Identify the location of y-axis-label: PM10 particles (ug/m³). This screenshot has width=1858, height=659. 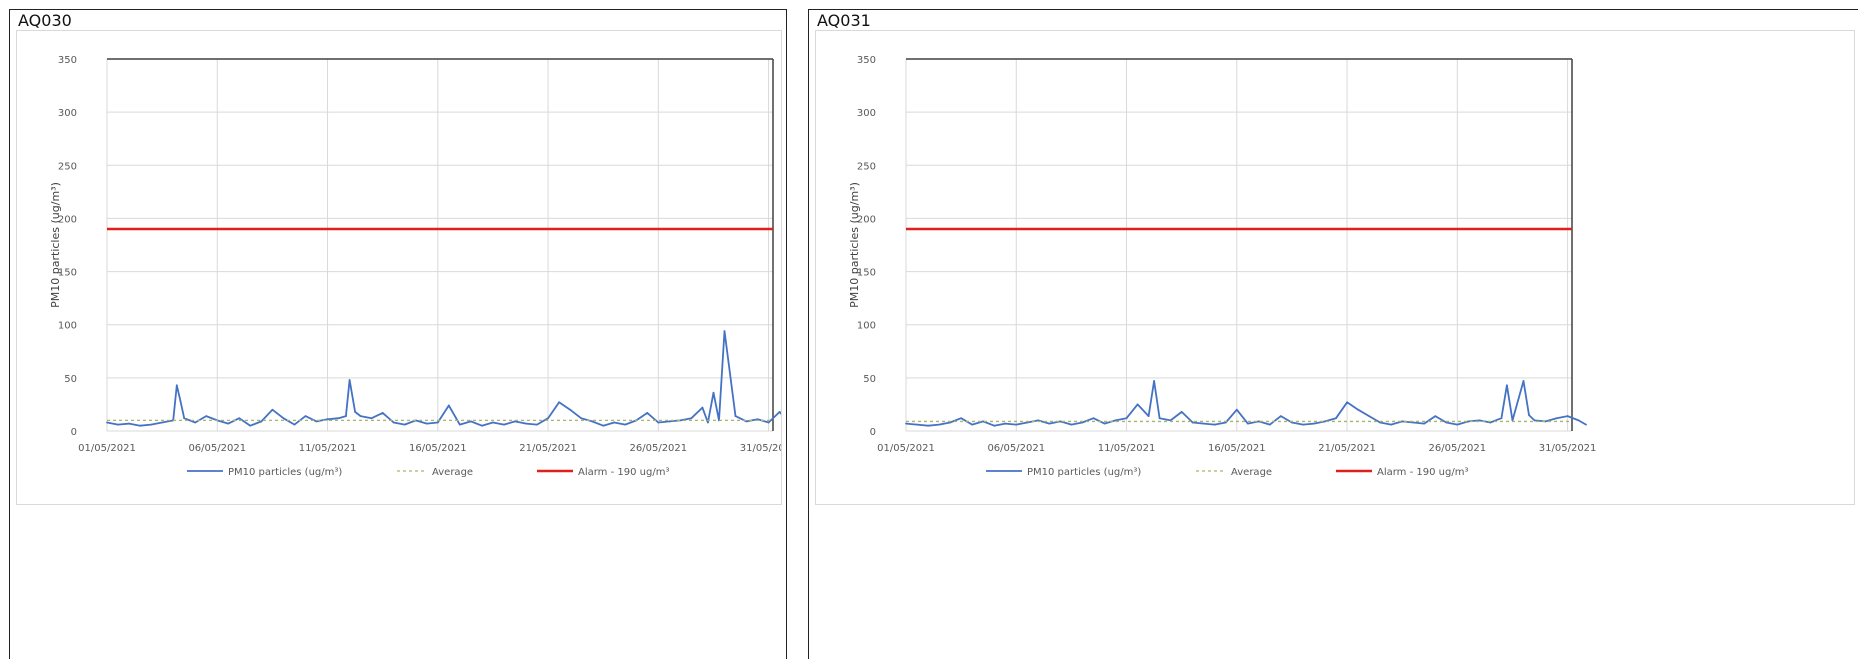
(55, 245).